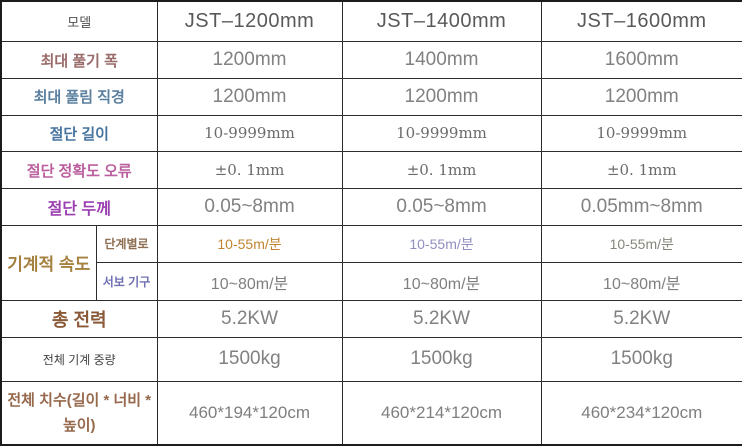 The width and height of the screenshot is (742, 448). I want to click on row-max-unwinding-diameter: 최대 풀림 직경 1200mm 1200mm 1200mm, so click(371, 96).